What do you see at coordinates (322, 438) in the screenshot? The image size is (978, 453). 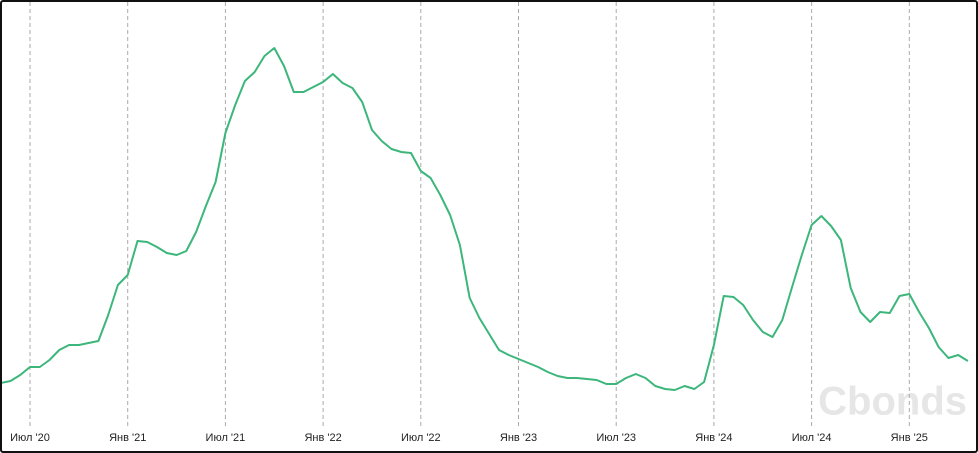 I see `x-tick-label: Янв '22` at bounding box center [322, 438].